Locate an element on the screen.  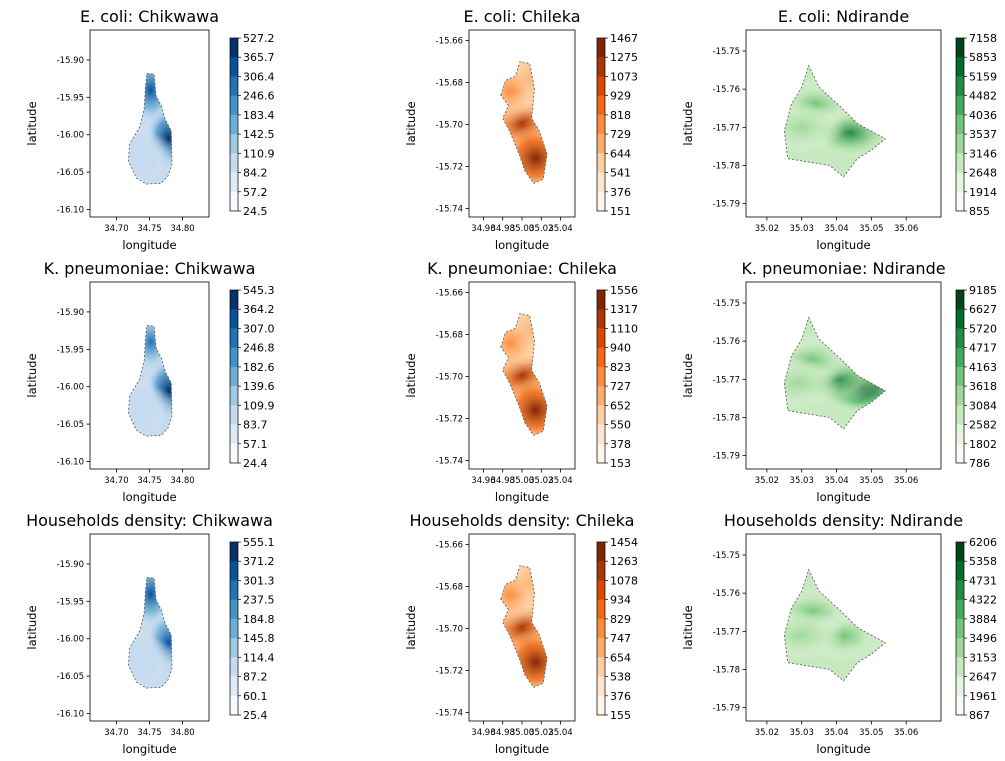
colorbar-tick-label: 376 is located at coordinates (620, 696).